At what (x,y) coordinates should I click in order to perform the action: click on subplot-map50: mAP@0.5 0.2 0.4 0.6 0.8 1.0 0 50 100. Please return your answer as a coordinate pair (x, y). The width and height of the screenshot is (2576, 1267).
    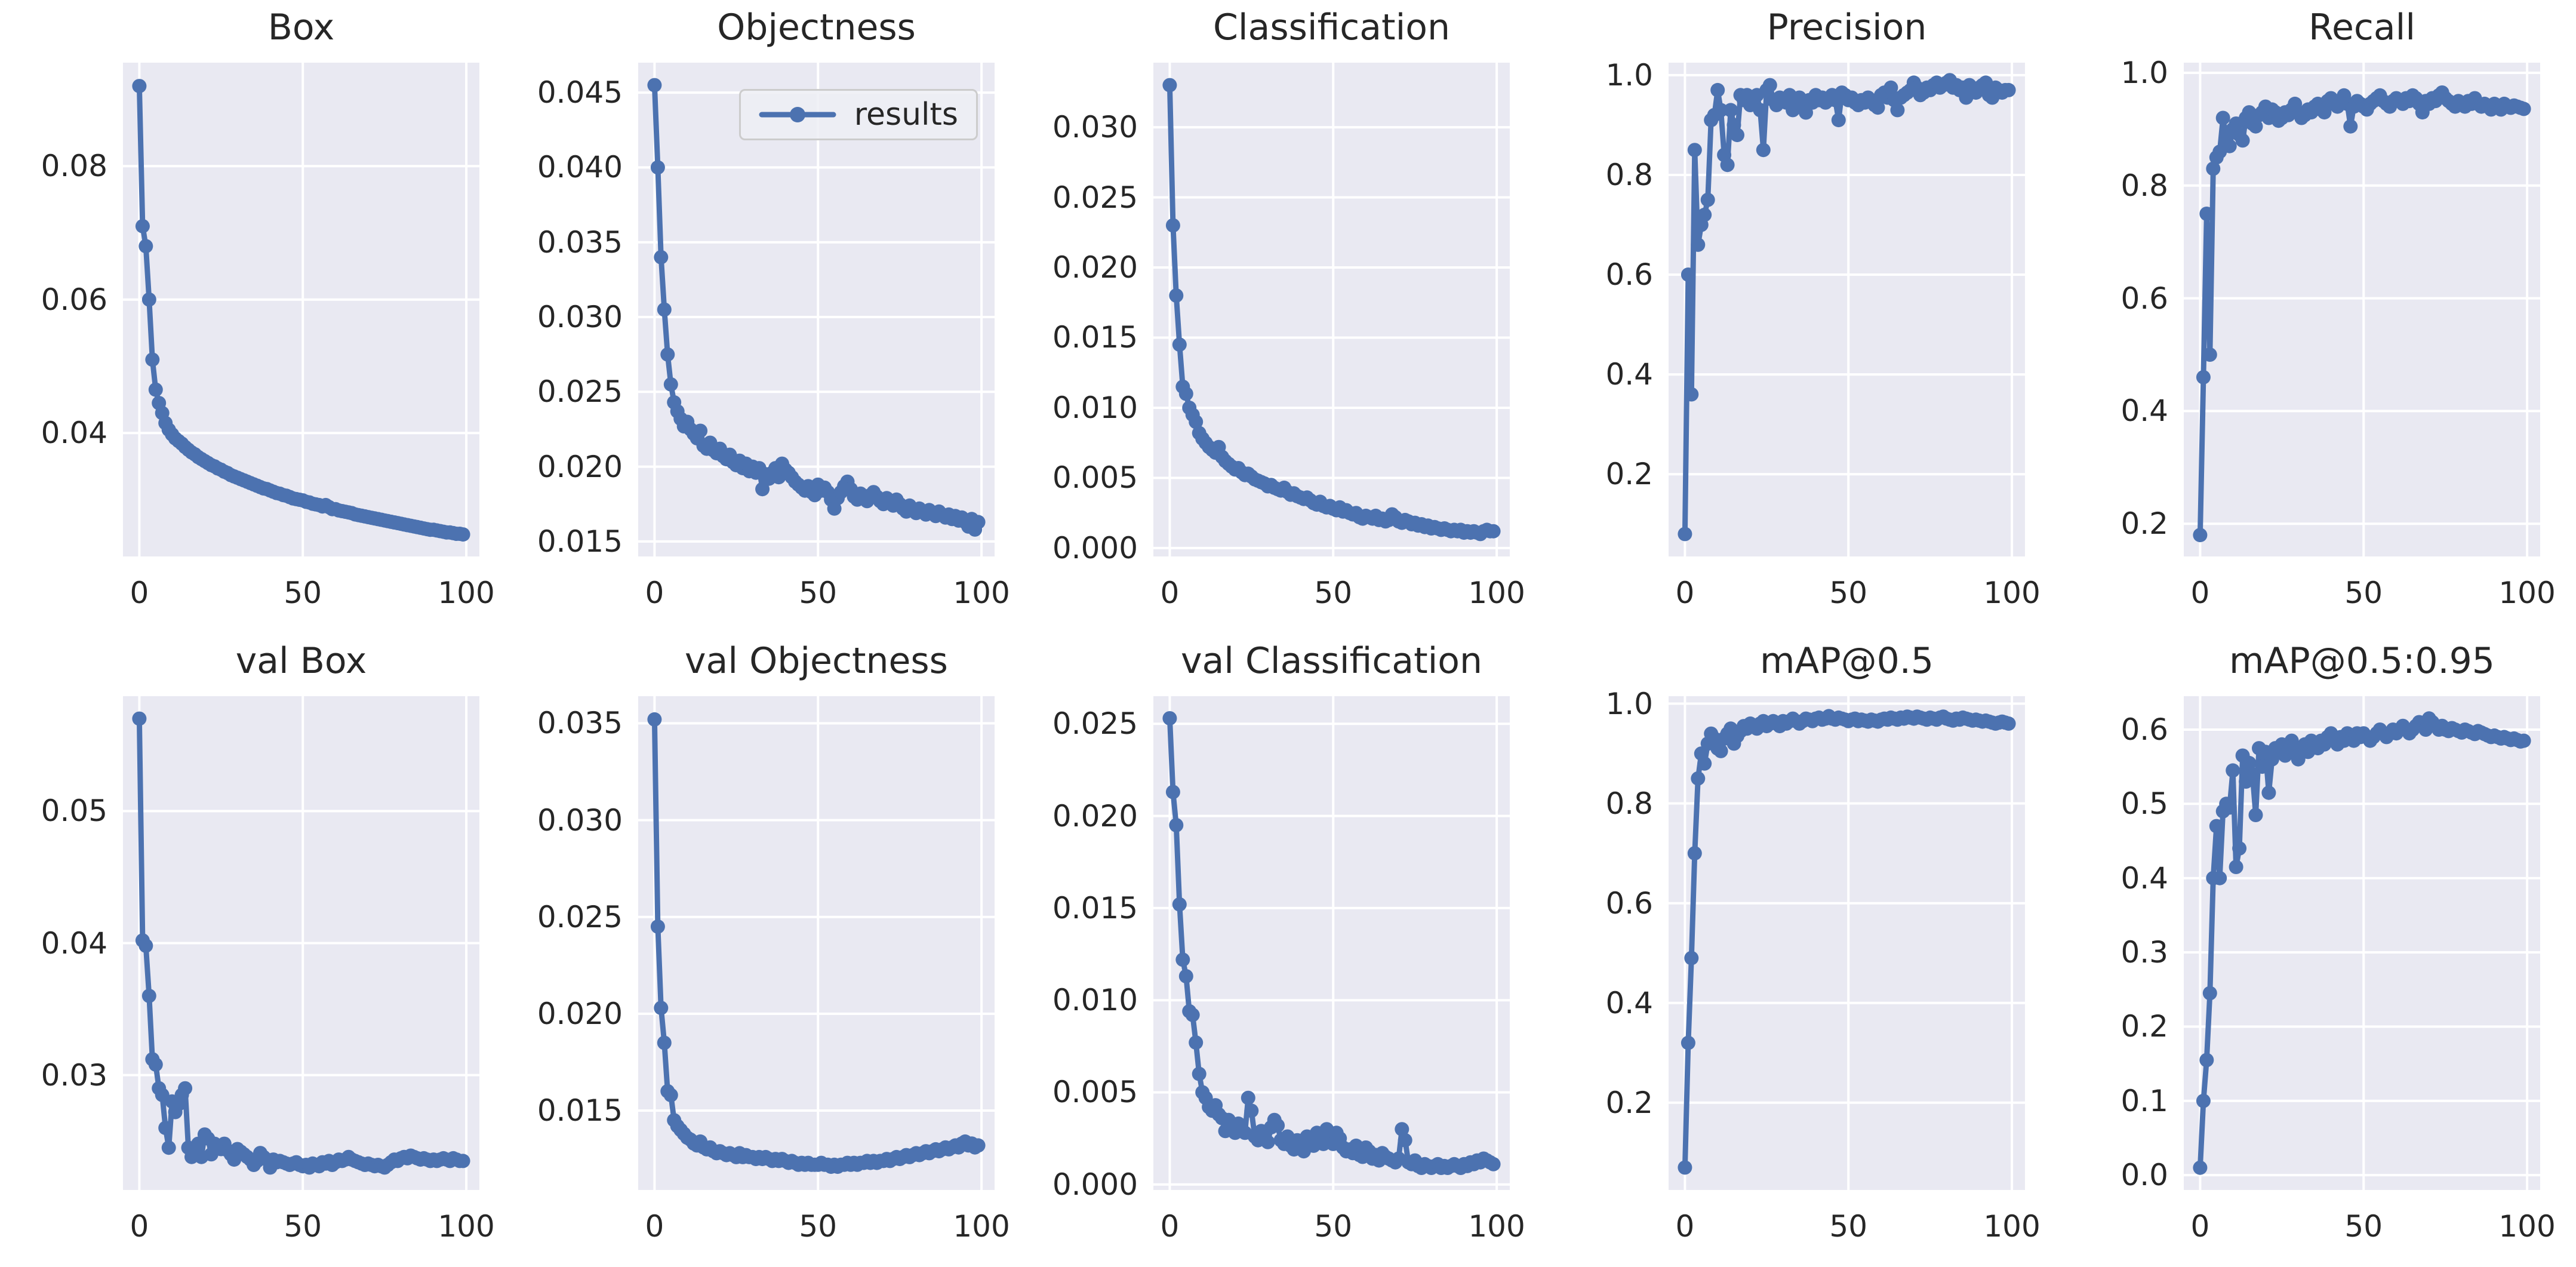
    Looking at the image, I should click on (1803, 950).